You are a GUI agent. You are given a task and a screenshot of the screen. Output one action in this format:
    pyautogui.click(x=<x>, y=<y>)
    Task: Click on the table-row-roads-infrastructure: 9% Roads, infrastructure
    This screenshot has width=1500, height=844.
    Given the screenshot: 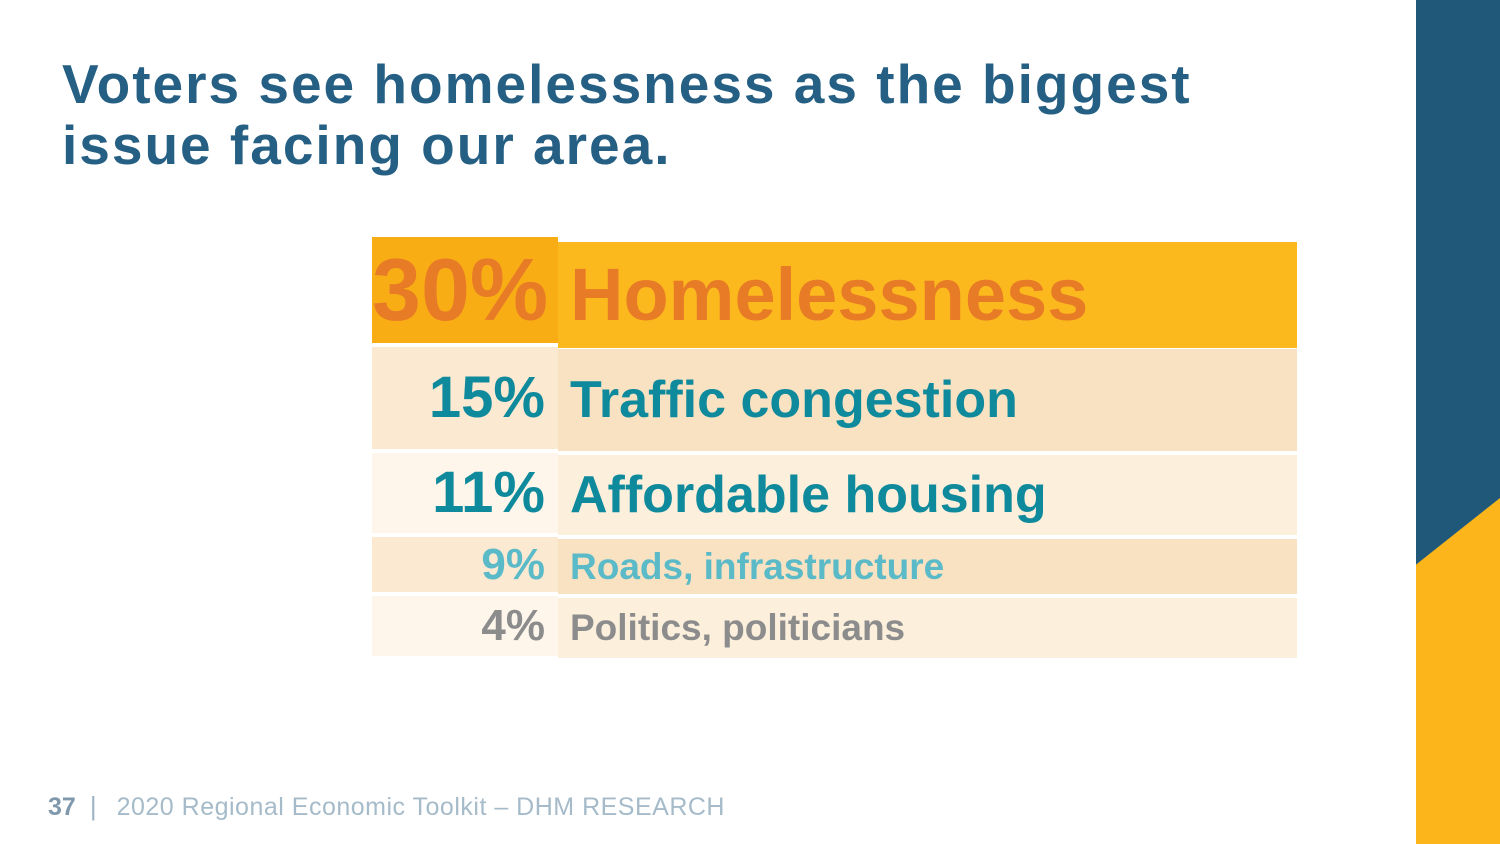 What is the action you would take?
    pyautogui.click(x=834, y=565)
    